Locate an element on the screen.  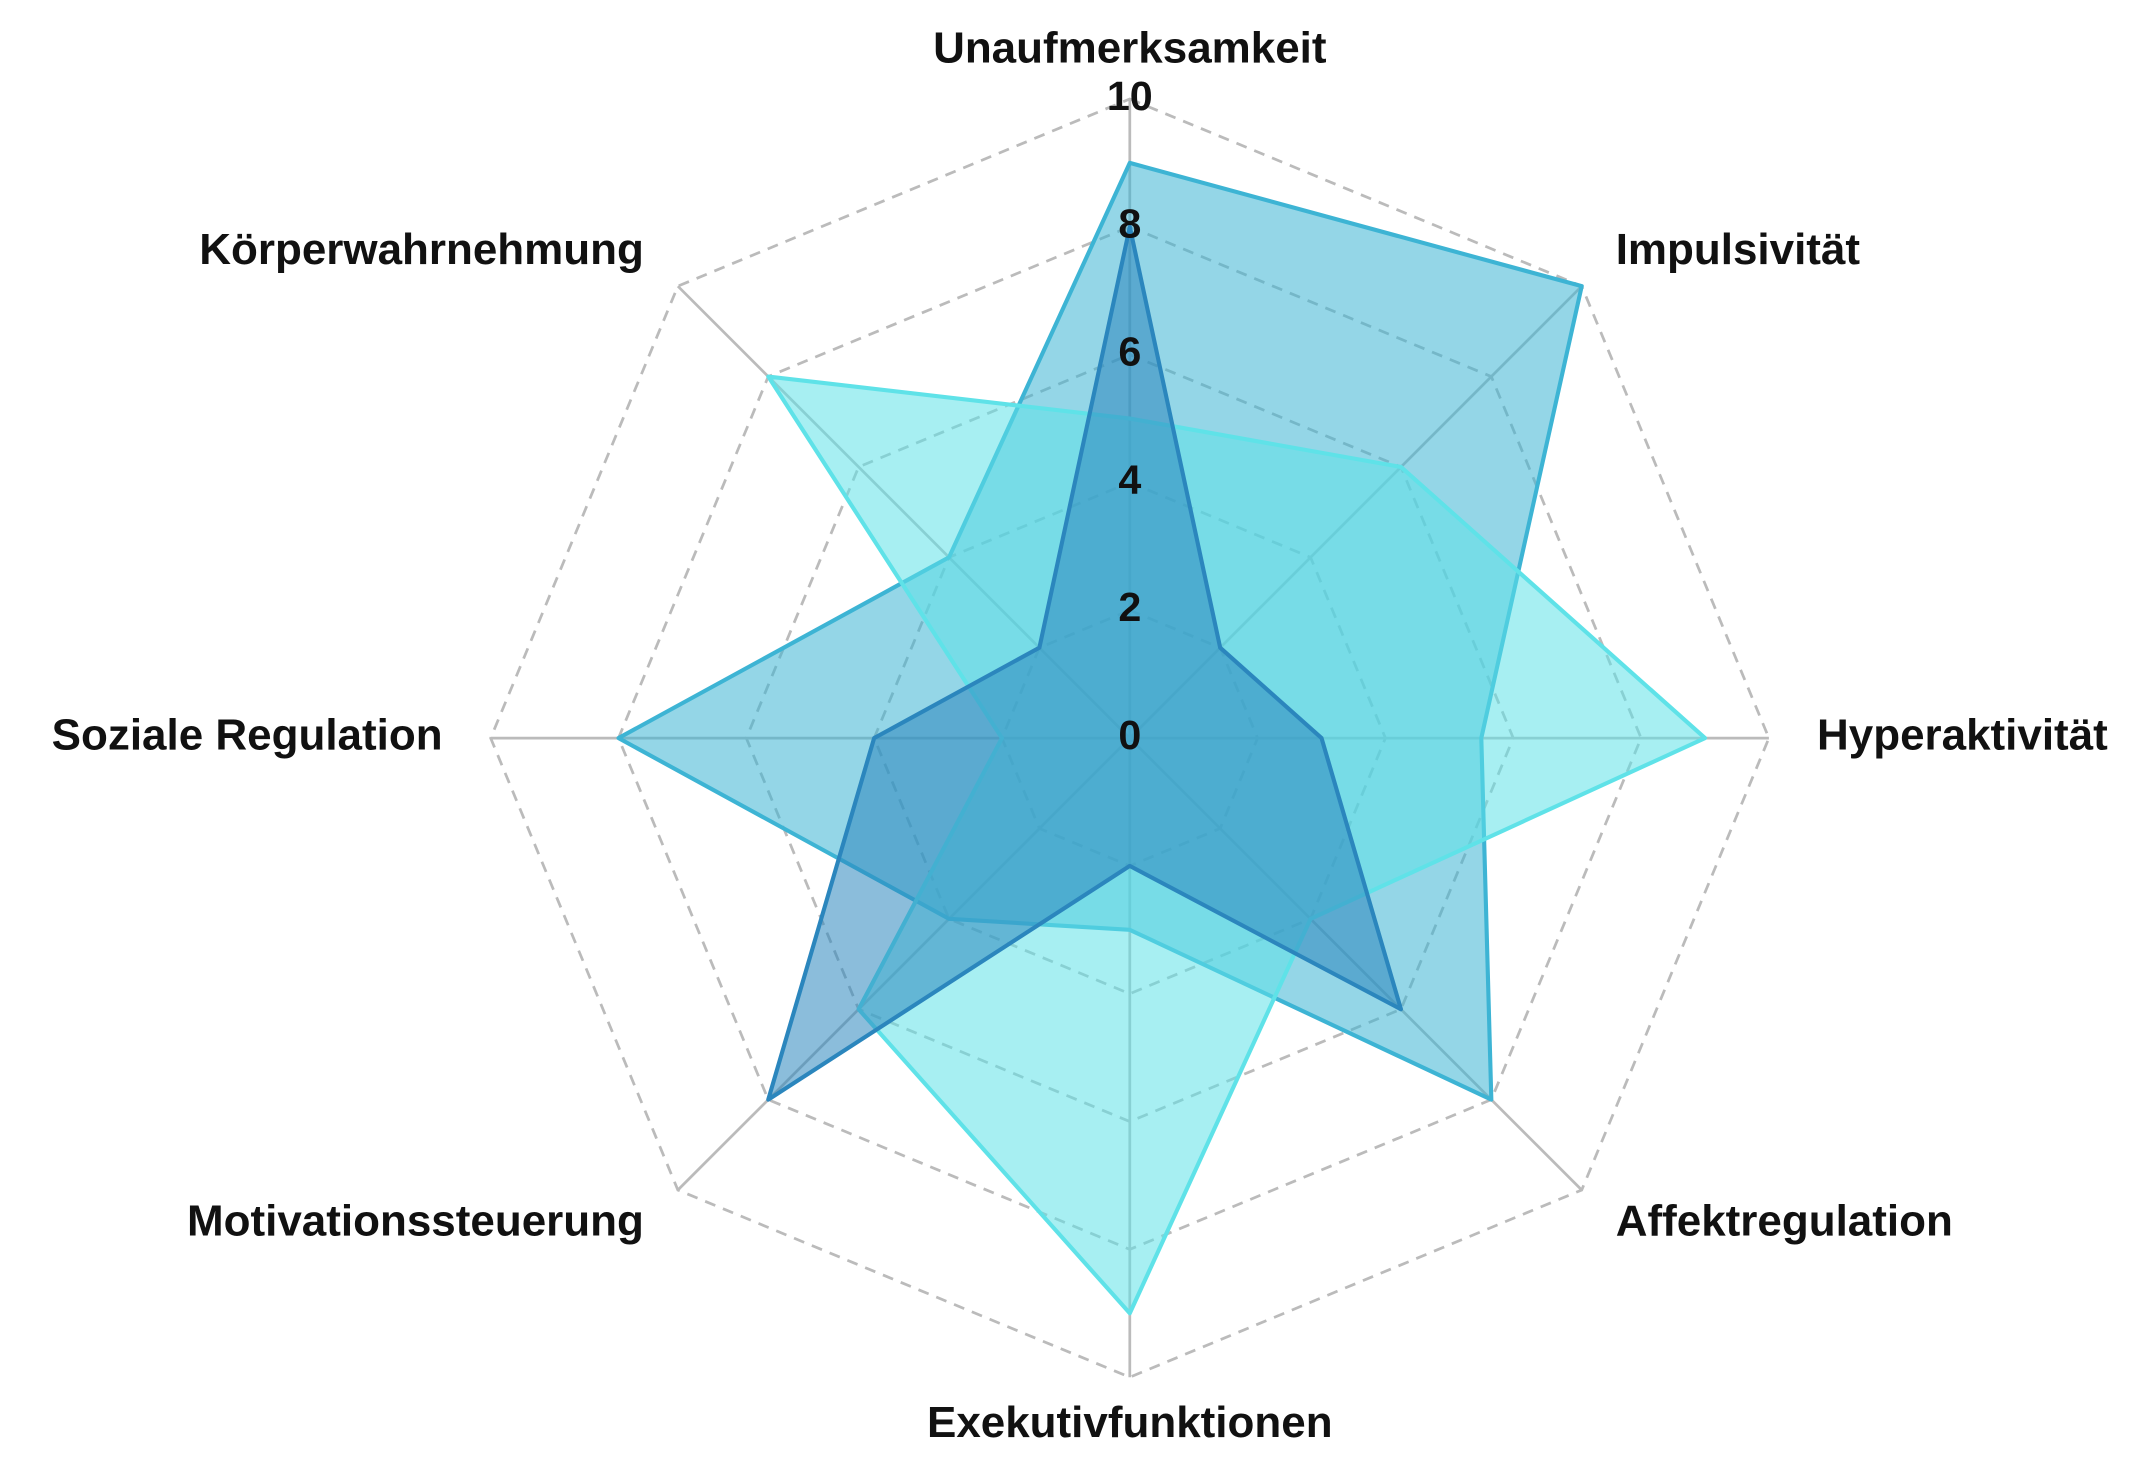
tick-label: 10 is located at coordinates (1130, 96).